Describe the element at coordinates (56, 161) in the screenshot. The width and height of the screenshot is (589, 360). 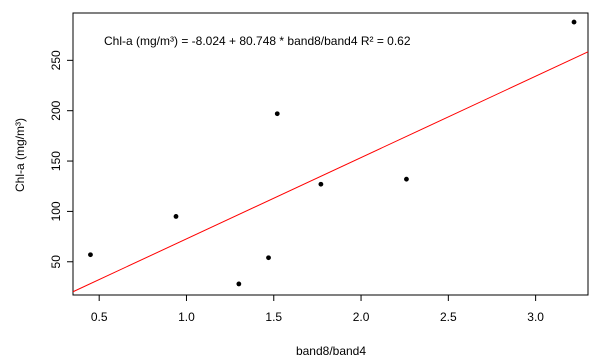
I see `y-tick-label: 150` at that location.